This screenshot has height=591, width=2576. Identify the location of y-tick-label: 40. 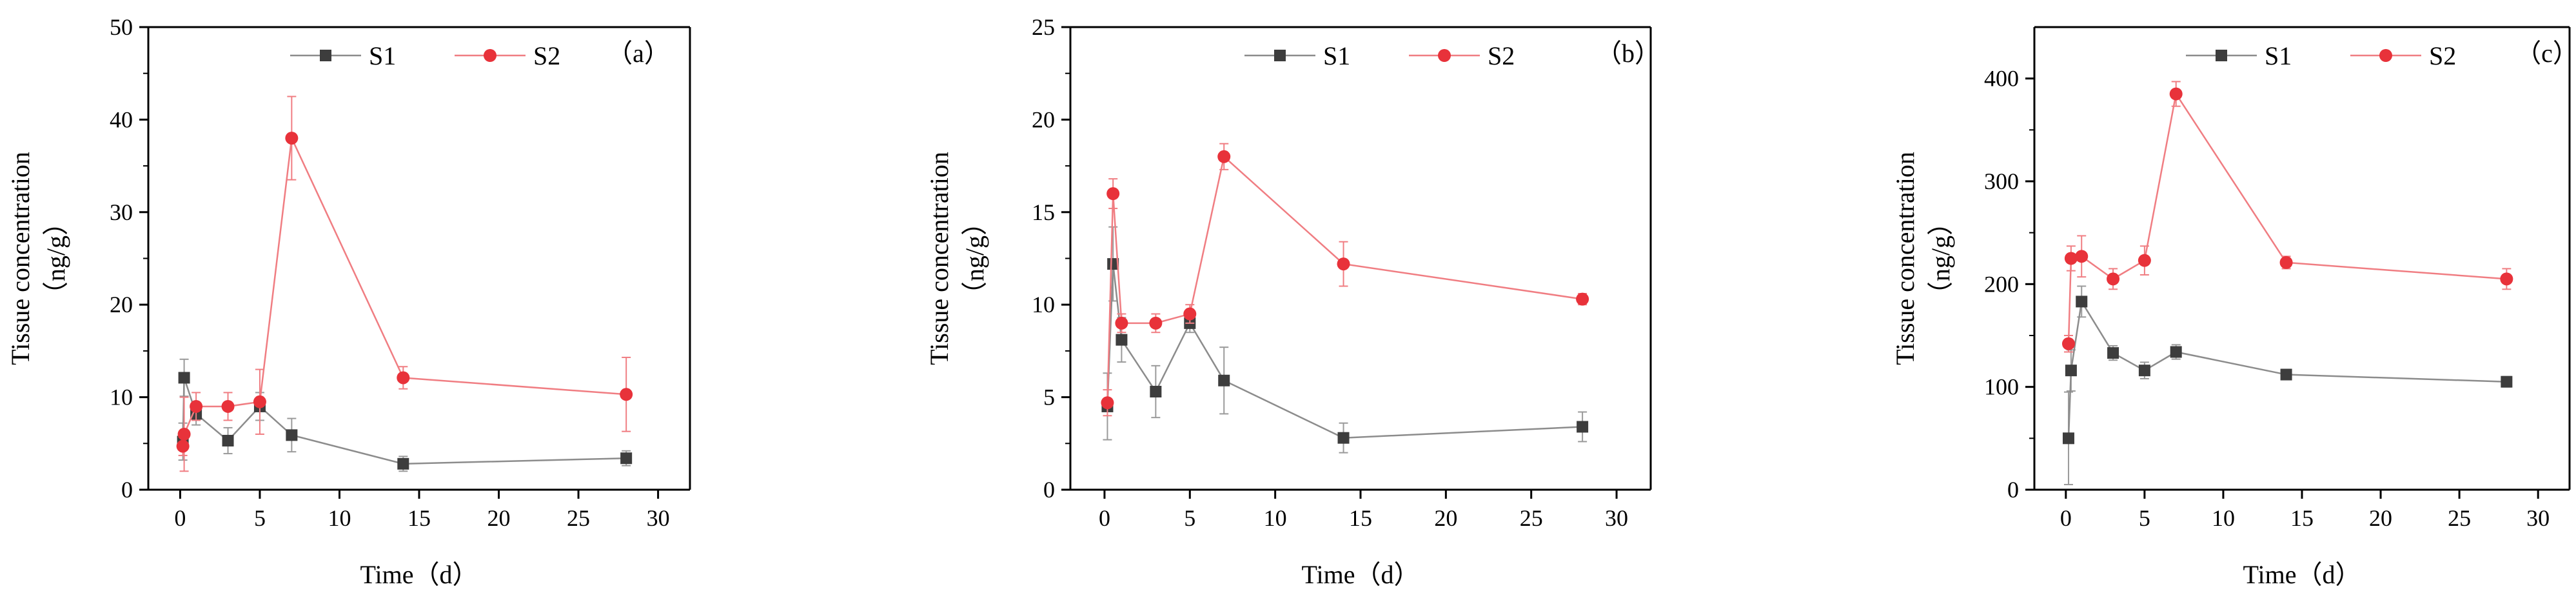
(121, 119).